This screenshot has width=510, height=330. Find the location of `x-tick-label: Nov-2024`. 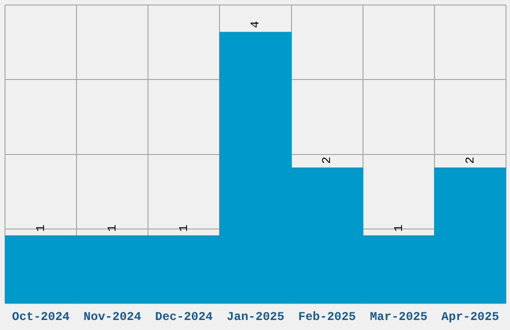

x-tick-label: Nov-2024 is located at coordinates (113, 317).